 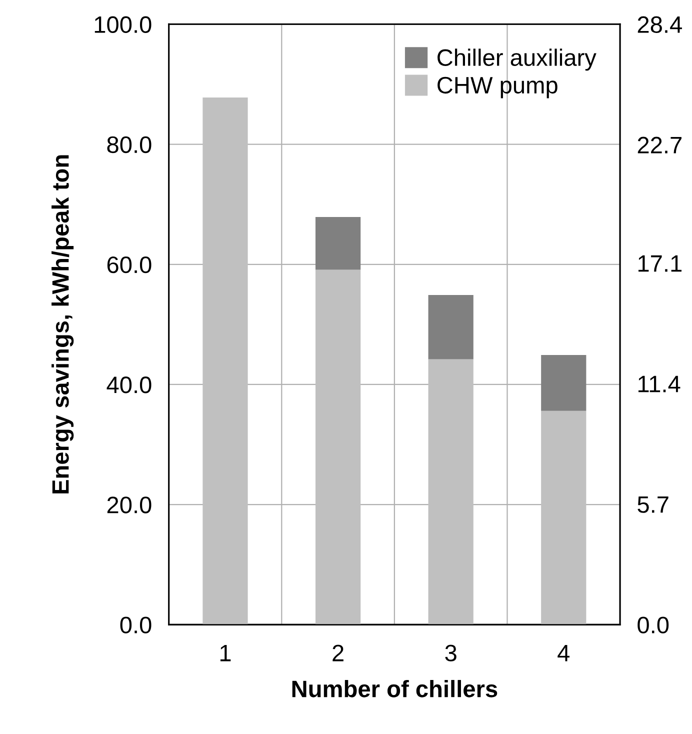 What do you see at coordinates (660, 263) in the screenshot?
I see `y2-tick-label: 17.1` at bounding box center [660, 263].